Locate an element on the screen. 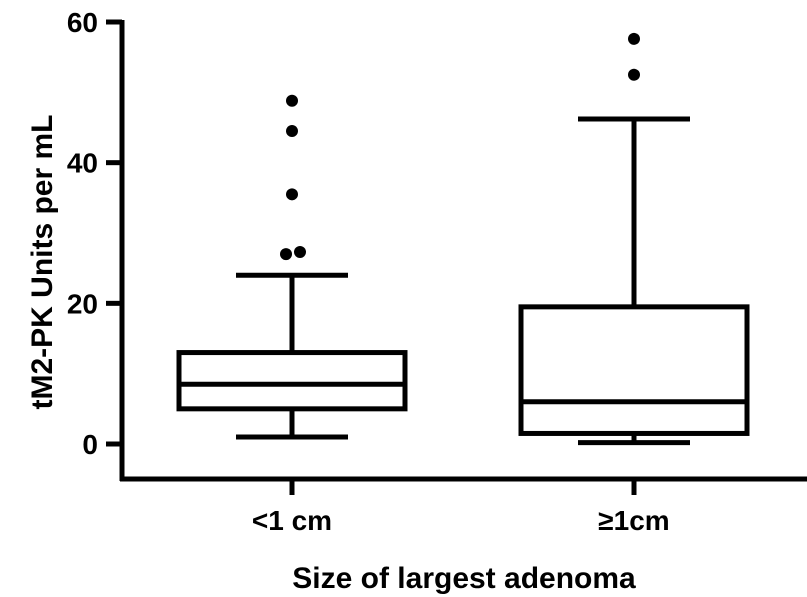  y-tick-label: 20 is located at coordinates (82, 303).